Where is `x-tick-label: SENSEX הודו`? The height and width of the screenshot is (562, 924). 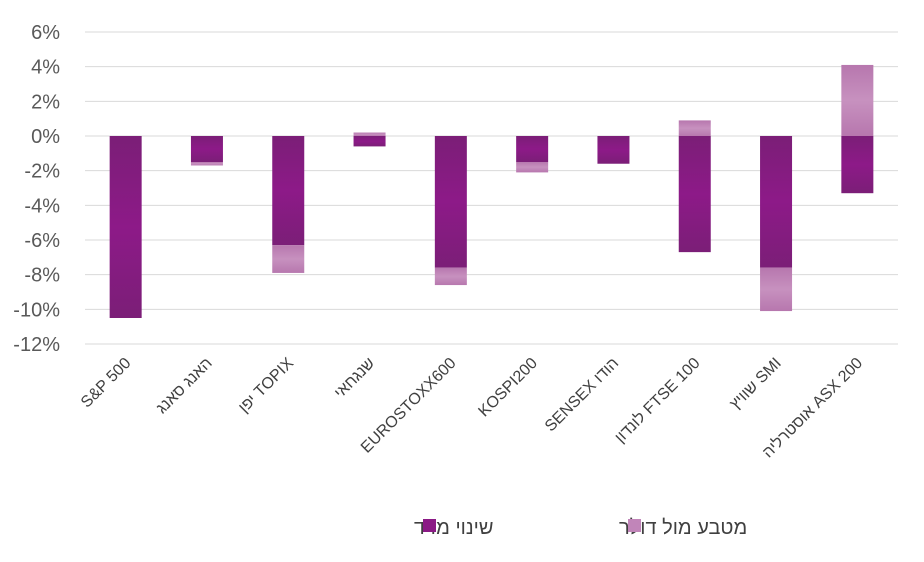
x-tick-label: SENSEX הודו is located at coordinates (582, 395).